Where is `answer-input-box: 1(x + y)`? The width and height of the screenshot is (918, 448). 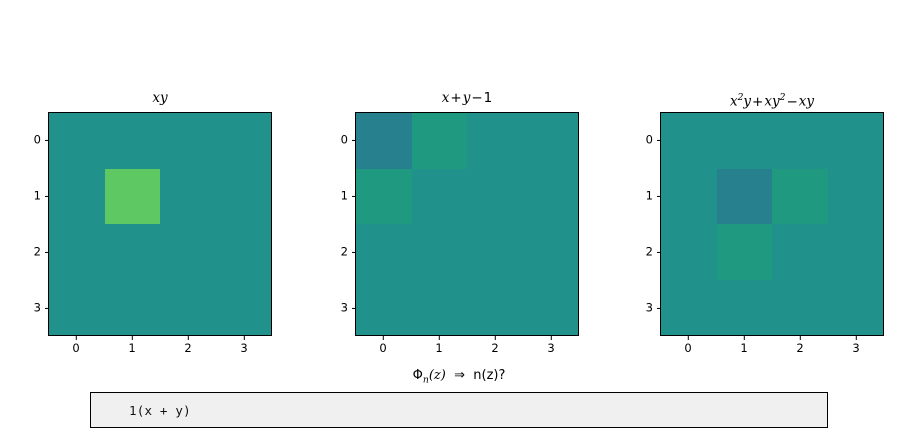 answer-input-box: 1(x + y) is located at coordinates (459, 410).